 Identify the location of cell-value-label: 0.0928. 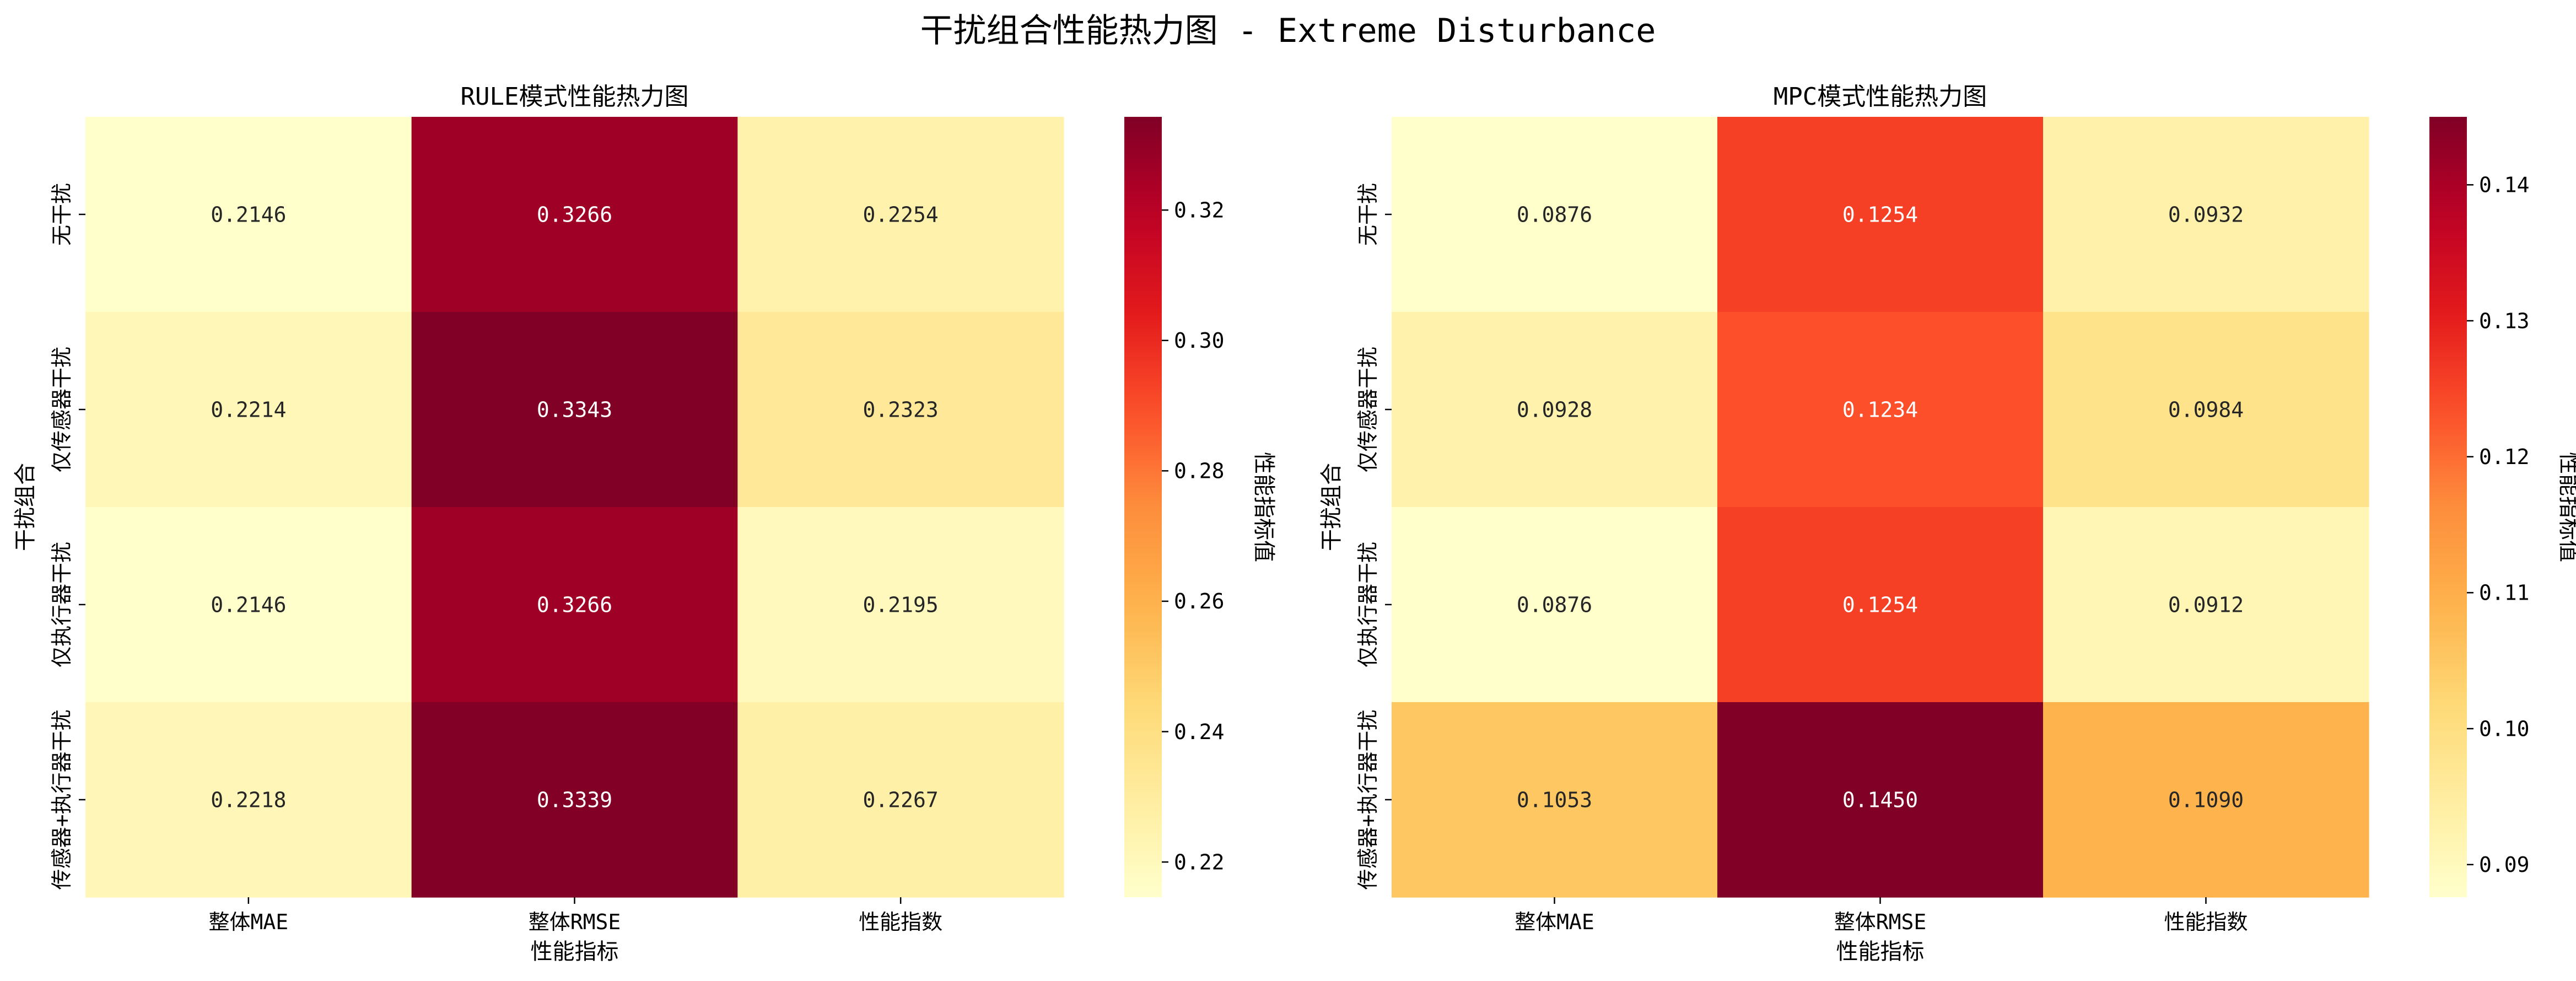
(1555, 409).